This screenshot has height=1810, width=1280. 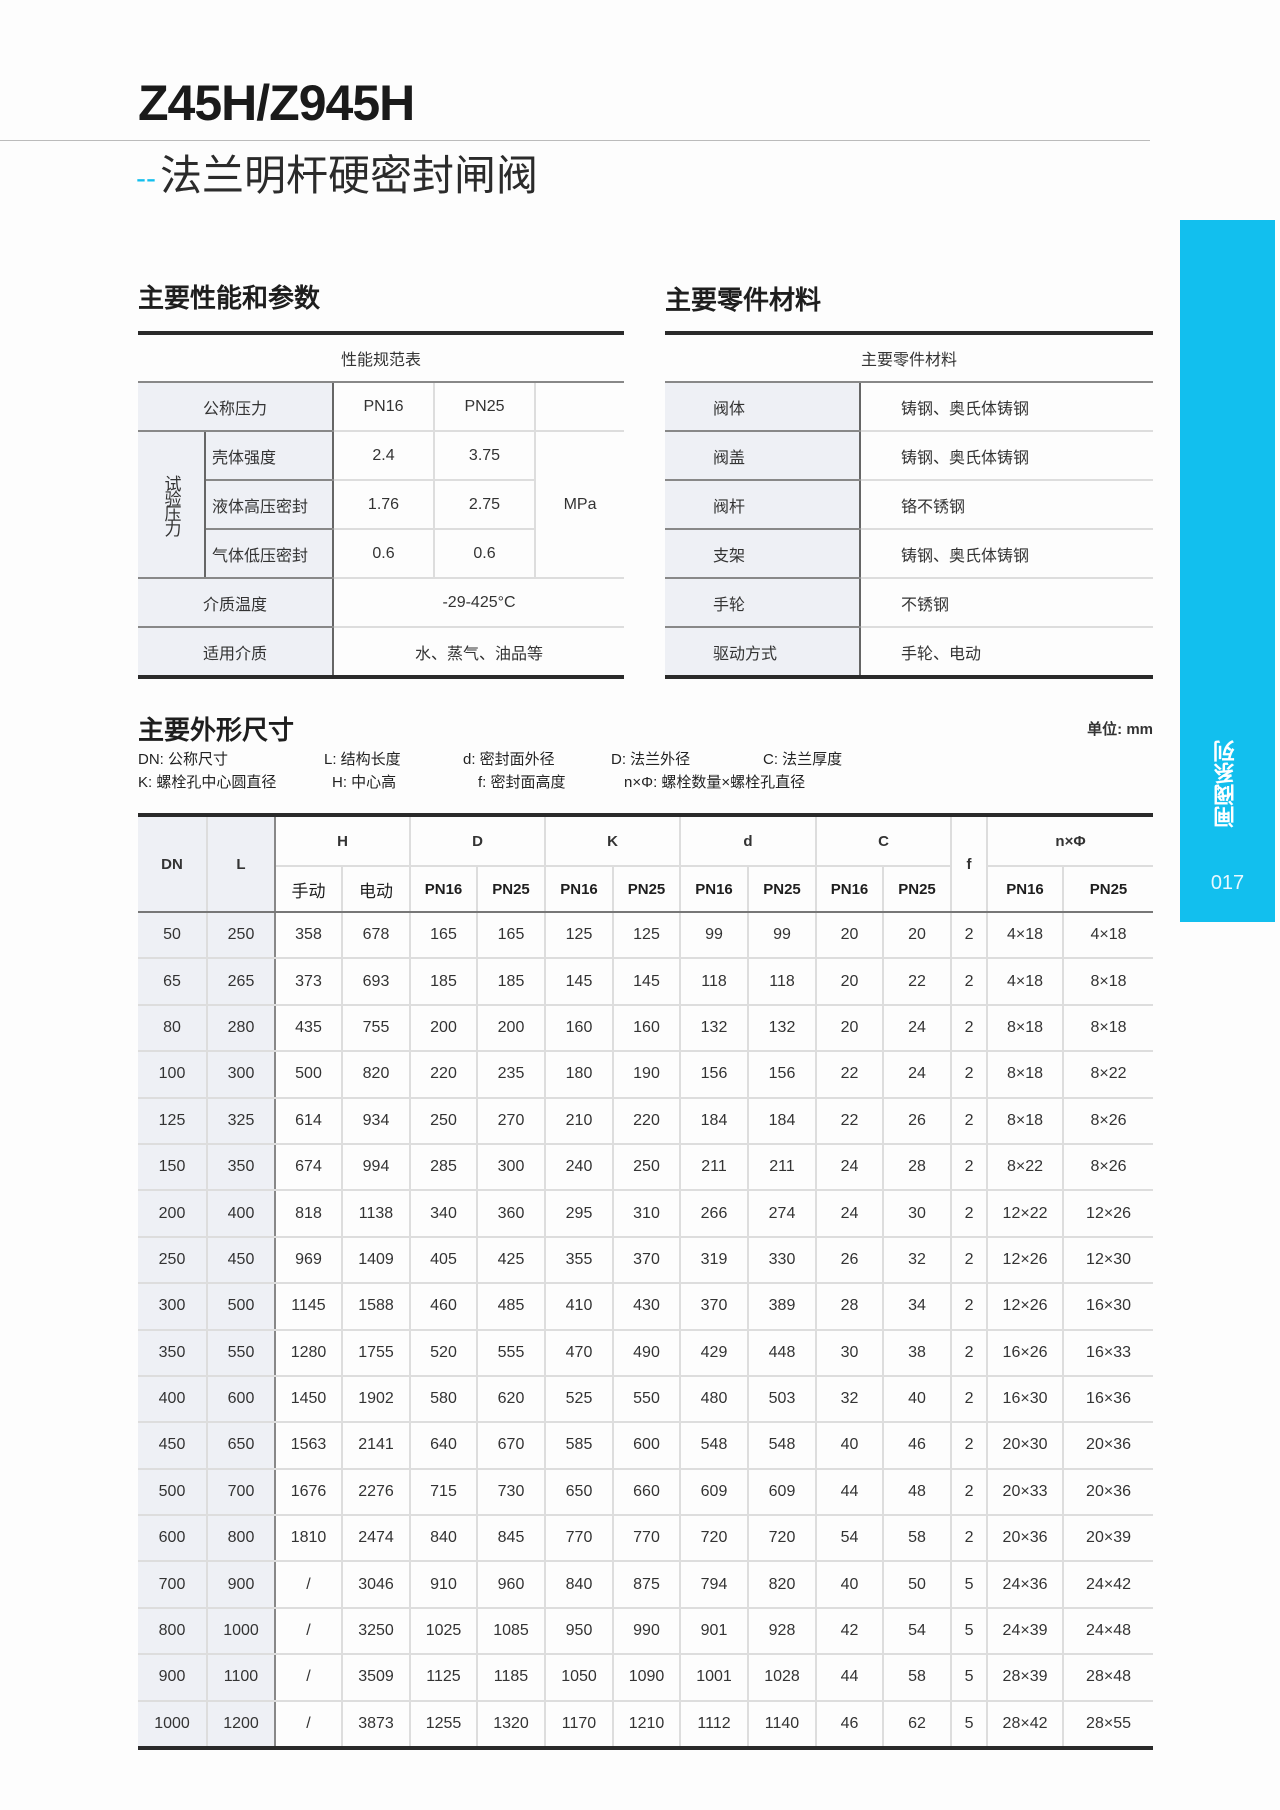 I want to click on legend-item: n×Φ: 螺栓数量×螺栓孔直径, so click(x=715, y=782).